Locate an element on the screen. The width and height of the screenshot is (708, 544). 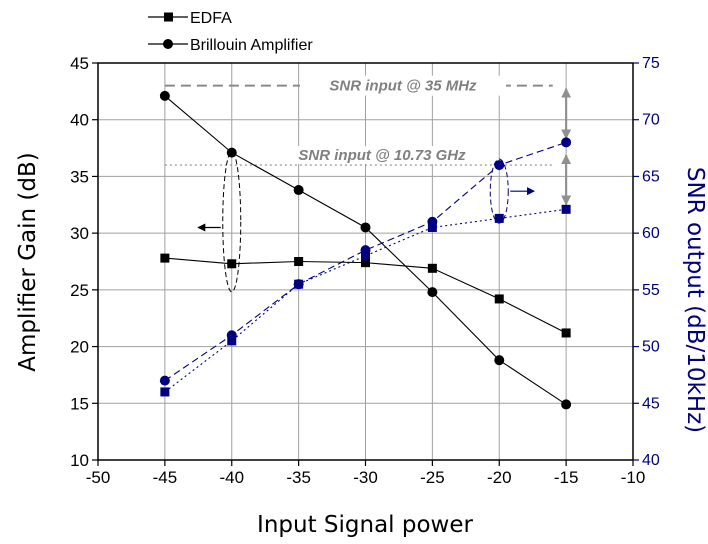
y2-tick-label: 65 is located at coordinates (651, 176).